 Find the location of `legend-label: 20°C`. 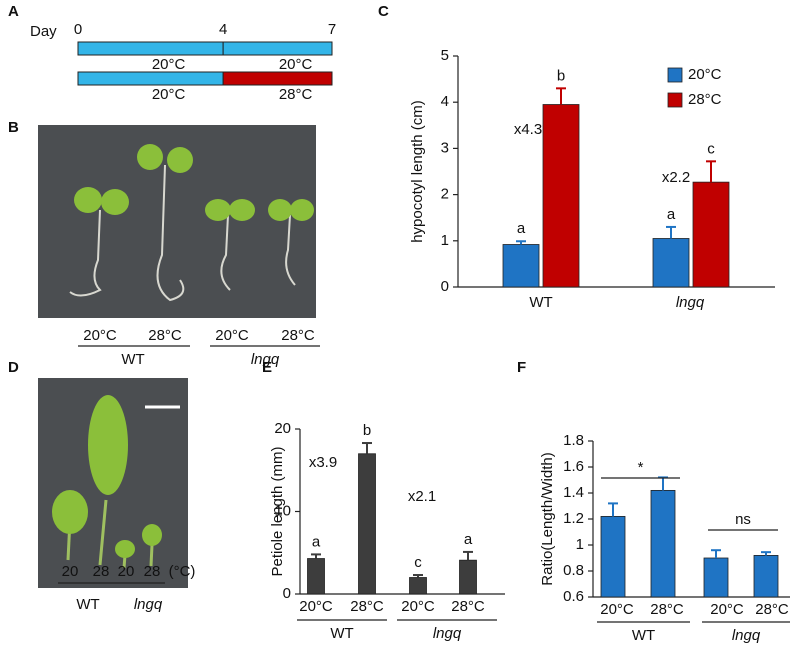

legend-label: 20°C is located at coordinates (705, 74).